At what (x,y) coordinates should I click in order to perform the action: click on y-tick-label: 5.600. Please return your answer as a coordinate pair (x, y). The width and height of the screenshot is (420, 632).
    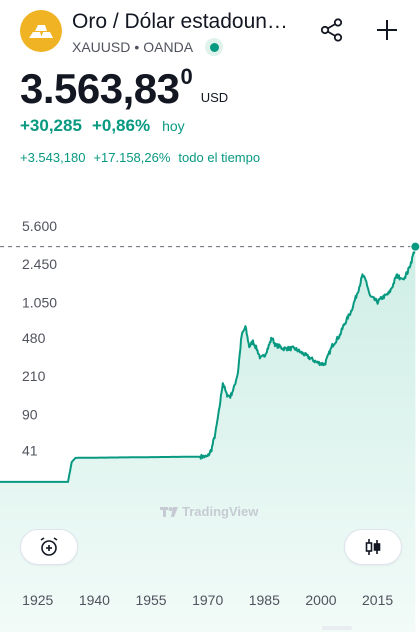
    Looking at the image, I should click on (39, 226).